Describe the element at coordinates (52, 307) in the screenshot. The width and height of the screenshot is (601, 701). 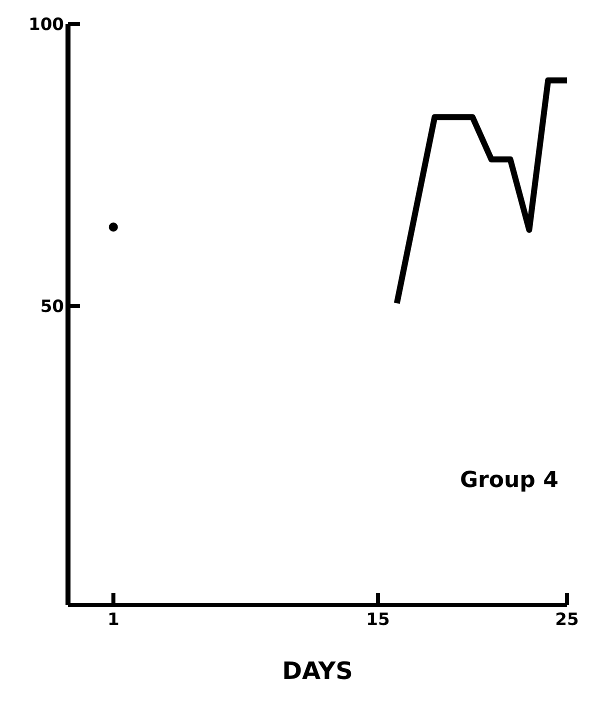
I see `y-tick-label: 50` at that location.